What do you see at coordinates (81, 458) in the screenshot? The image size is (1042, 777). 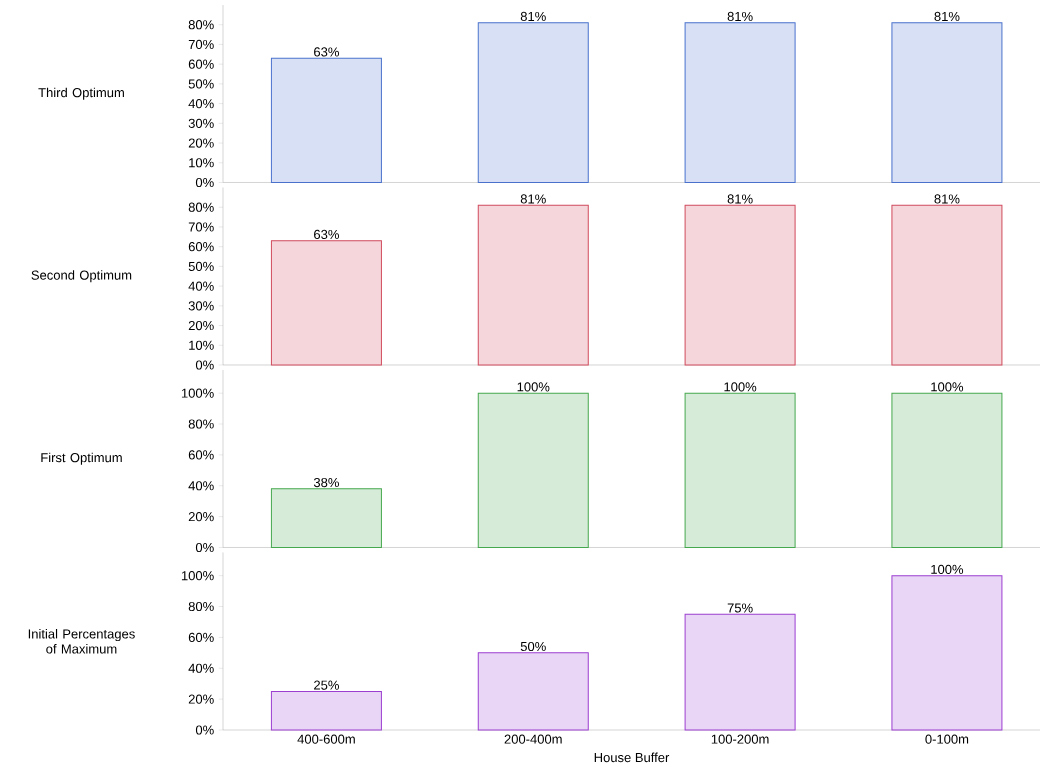 I see `y-axis-title: First Optimum` at bounding box center [81, 458].